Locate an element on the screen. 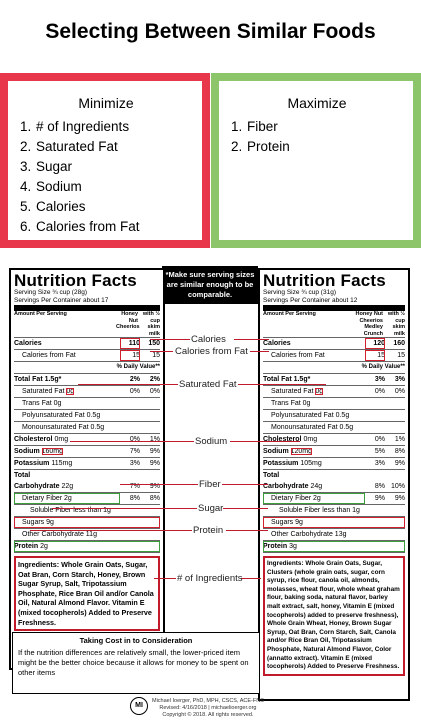  sugars-line: Sugars 9g is located at coordinates (87, 522).